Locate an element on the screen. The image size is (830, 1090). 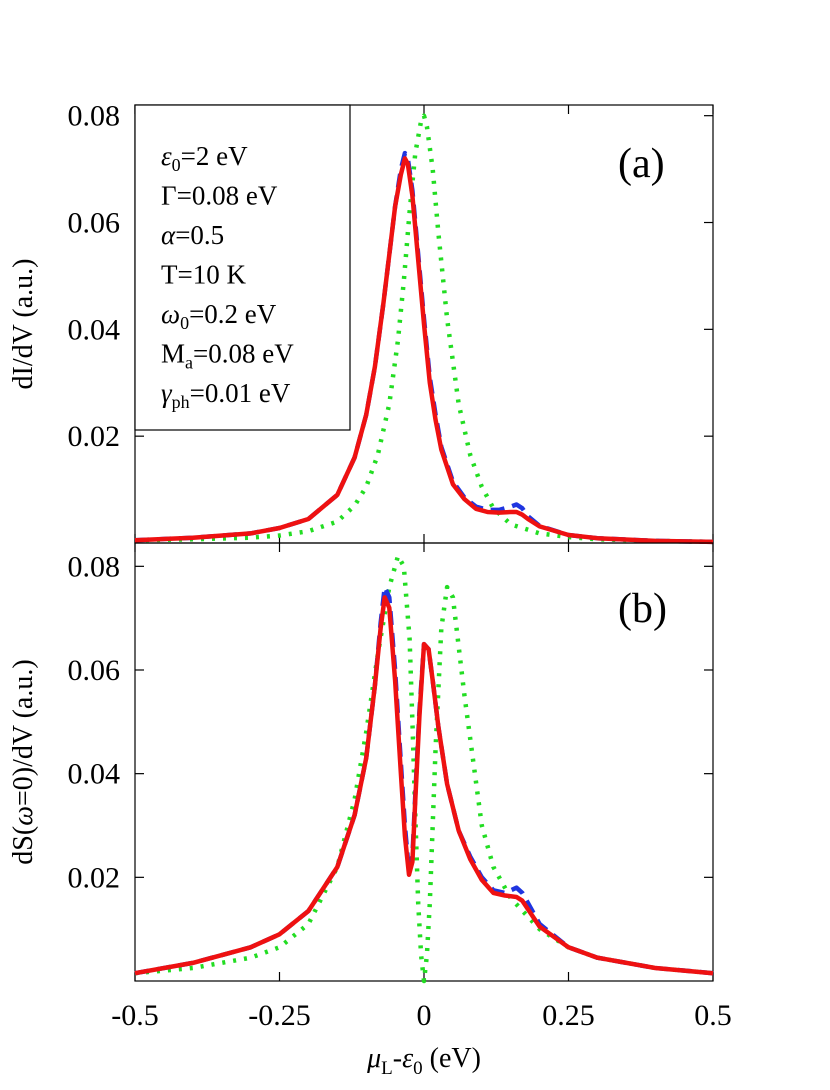
panel-a-label: (a) is located at coordinates (641, 164).